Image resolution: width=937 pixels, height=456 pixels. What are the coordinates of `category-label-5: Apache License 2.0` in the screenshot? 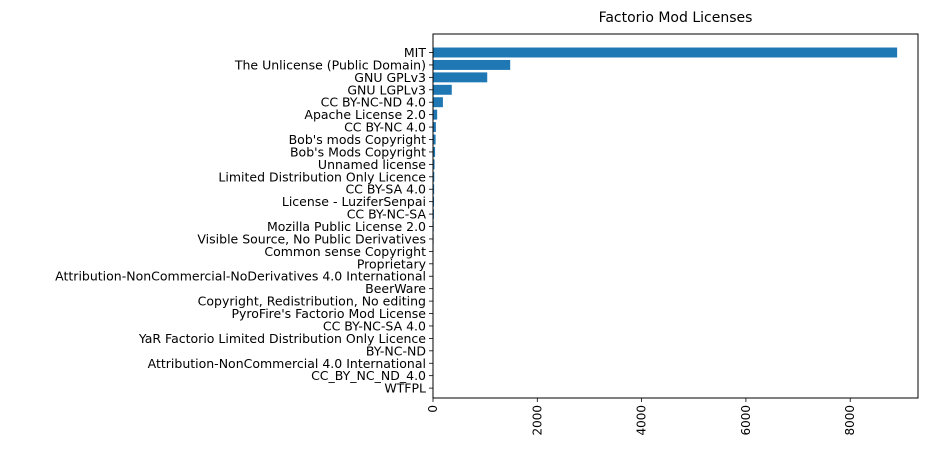 It's located at (365, 114).